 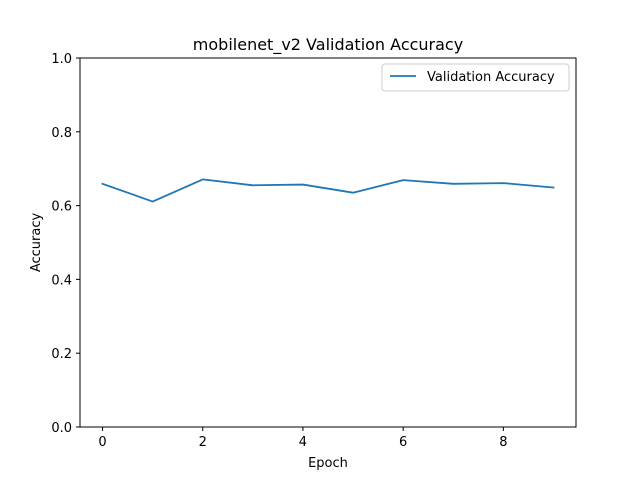 What do you see at coordinates (203, 442) in the screenshot?
I see `x-tick-label: 2` at bounding box center [203, 442].